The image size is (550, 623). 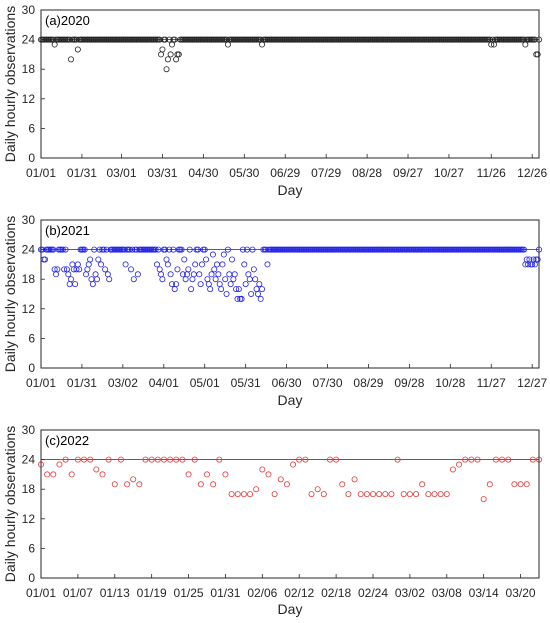 I want to click on y-tick-label: 6, so click(x=31, y=128).